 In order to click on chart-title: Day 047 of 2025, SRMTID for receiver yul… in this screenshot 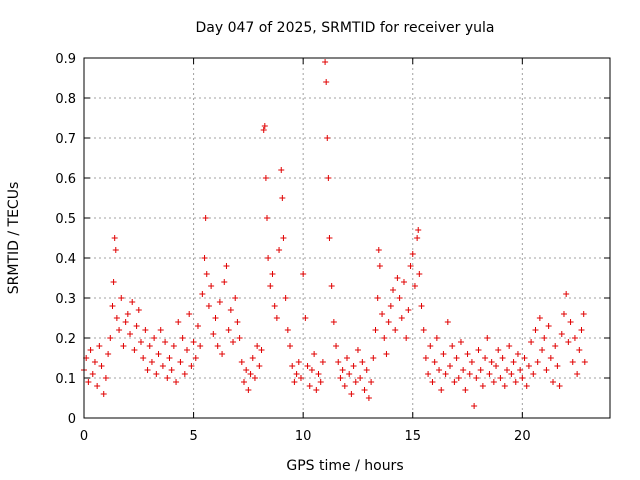, I will do `click(344, 28)`.